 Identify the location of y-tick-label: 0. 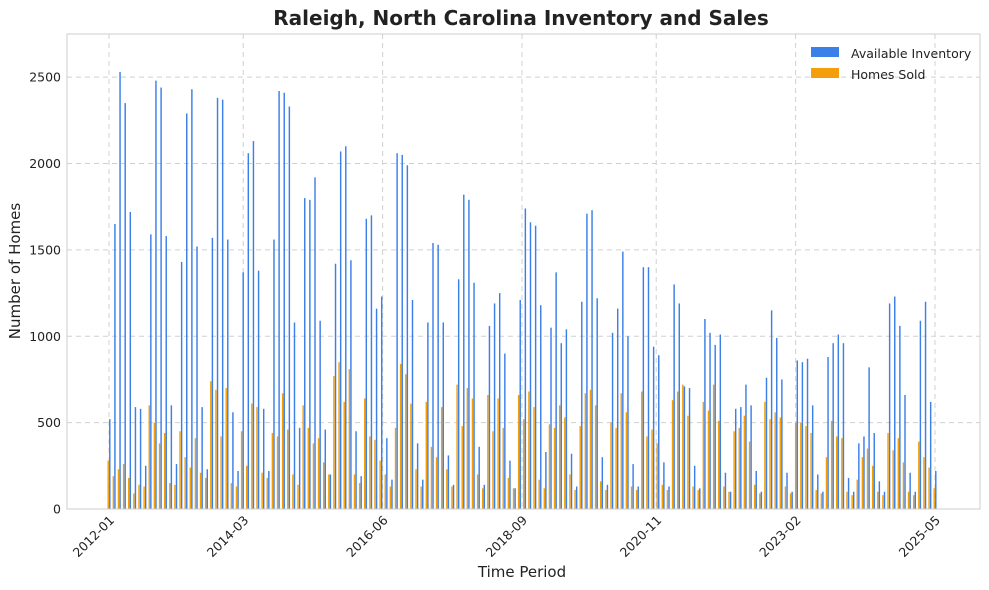
(57, 509).